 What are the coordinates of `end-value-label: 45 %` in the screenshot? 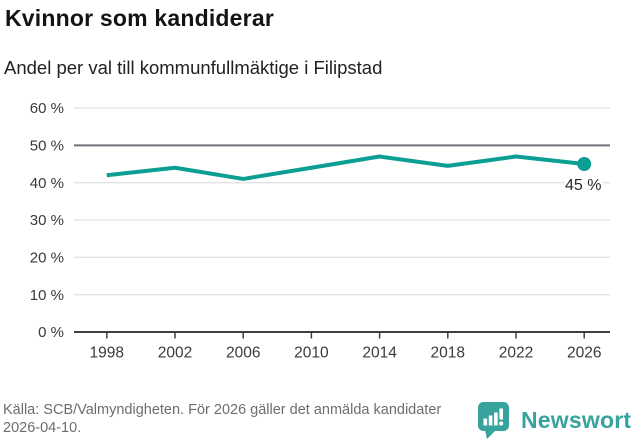 It's located at (583, 185).